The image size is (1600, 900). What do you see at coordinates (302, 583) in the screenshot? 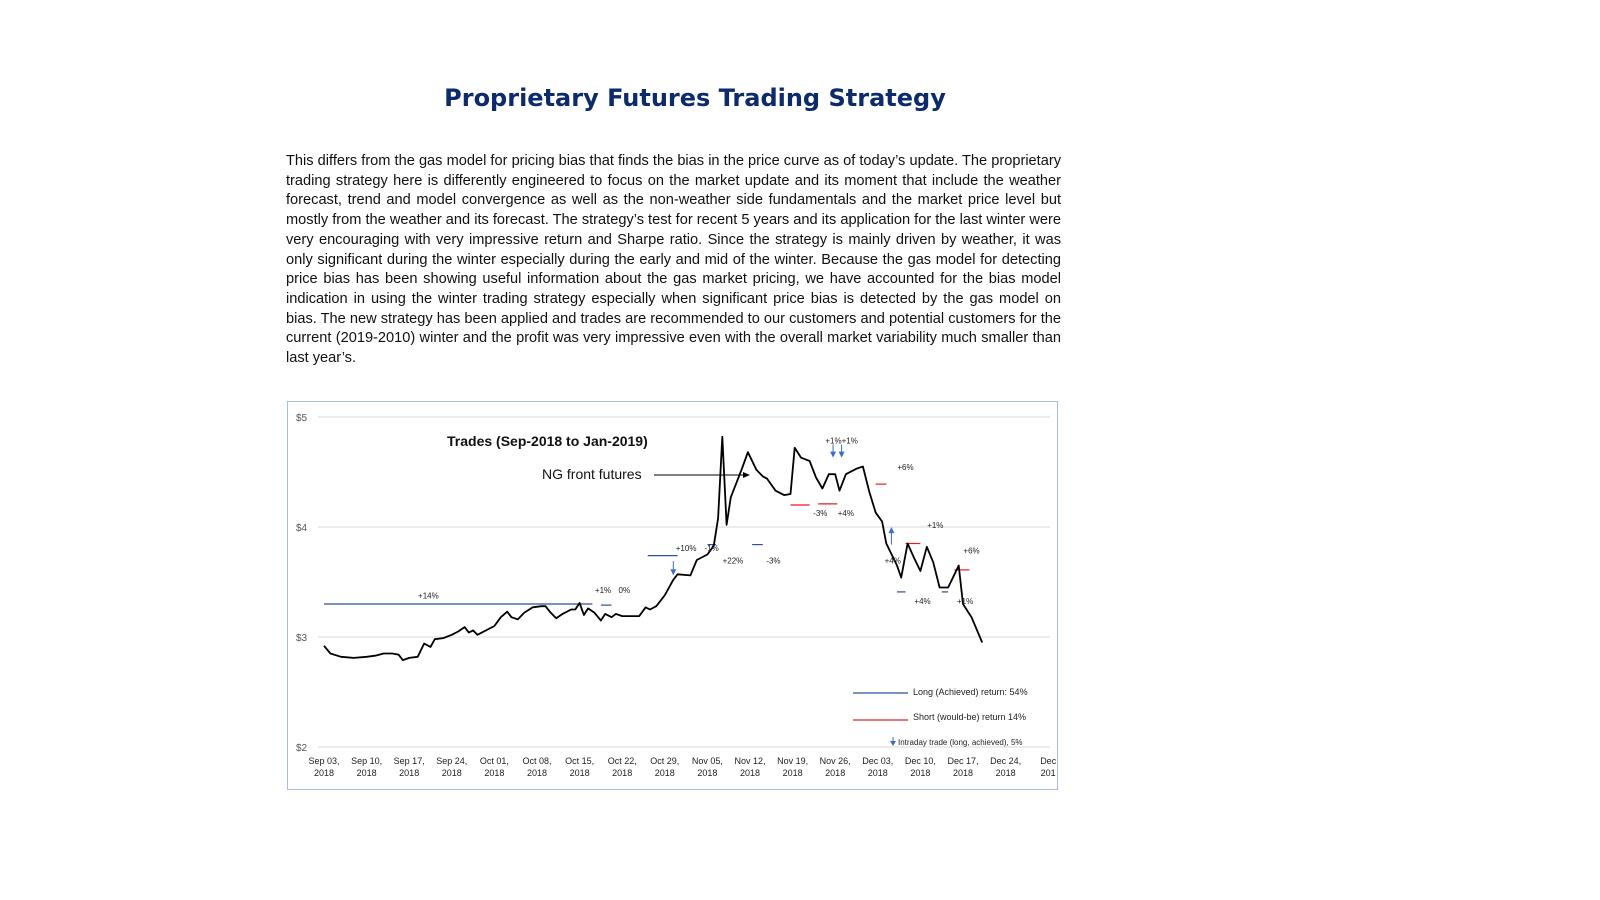
I see `y-axis-ticks: $5 $4 $3 $2` at bounding box center [302, 583].